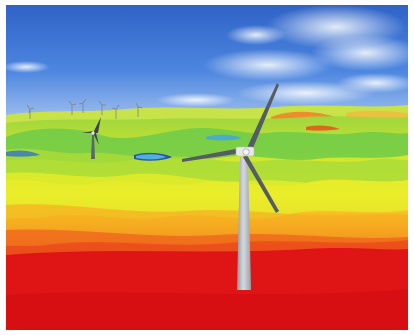 Image resolution: width=414 pixels, height=335 pixels. What do you see at coordinates (244, 223) in the screenshot?
I see `turbine-tower` at bounding box center [244, 223].